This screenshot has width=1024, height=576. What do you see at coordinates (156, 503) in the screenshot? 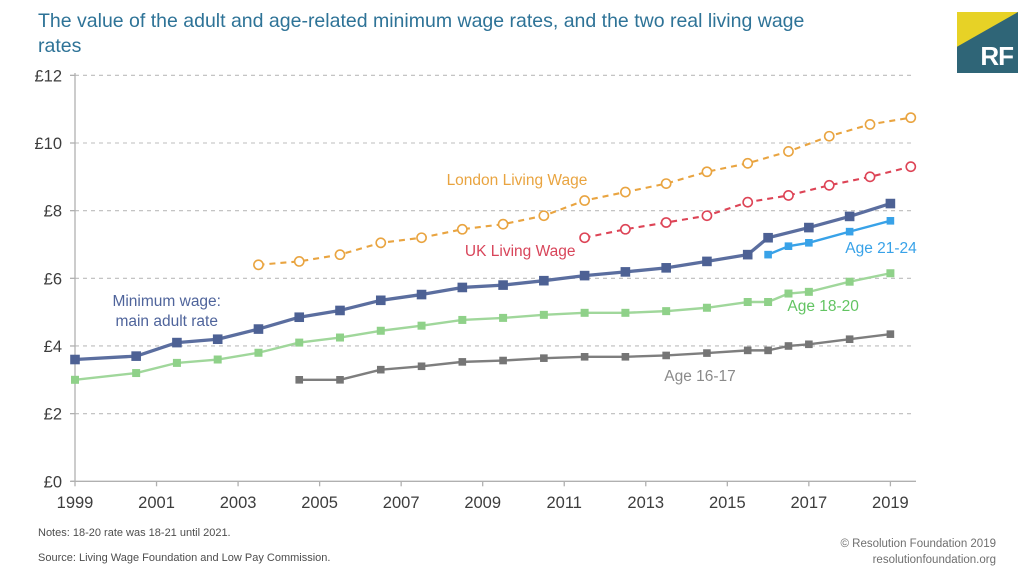
I see `x-tick-label: 2001` at bounding box center [156, 503].